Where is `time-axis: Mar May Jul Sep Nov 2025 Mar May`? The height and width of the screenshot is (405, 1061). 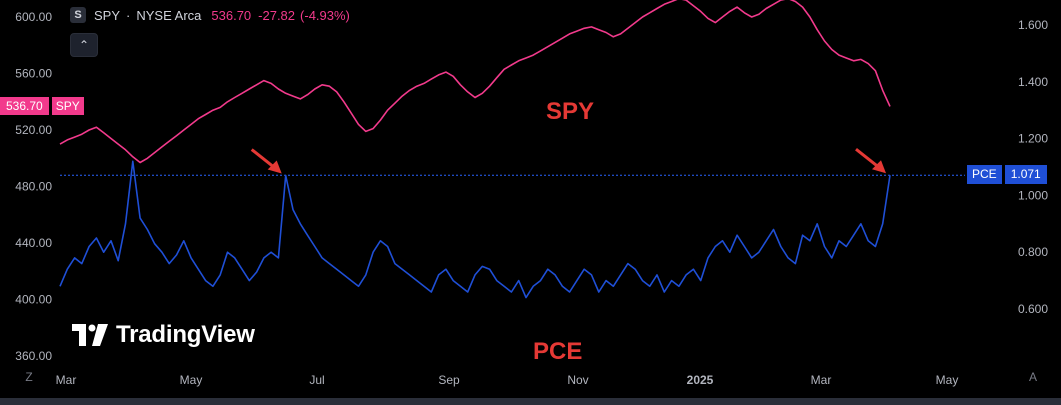 time-axis: Mar May Jul Sep Nov 2025 Mar May is located at coordinates (507, 380).